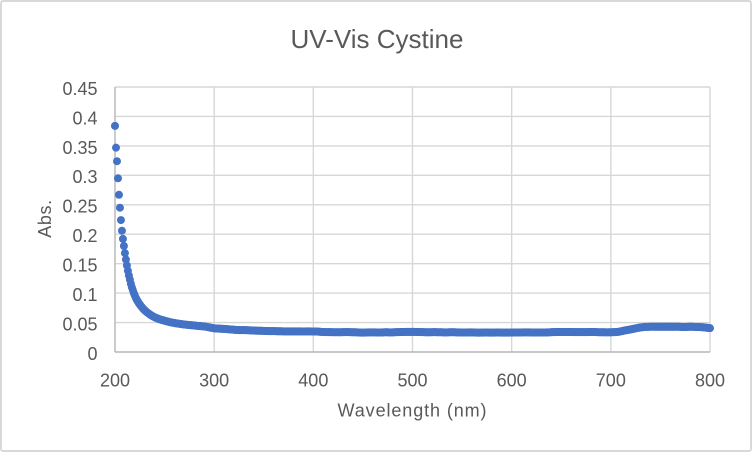 This screenshot has width=752, height=452. What do you see at coordinates (377, 39) in the screenshot?
I see `svg-text: UV-Vis Cystine` at bounding box center [377, 39].